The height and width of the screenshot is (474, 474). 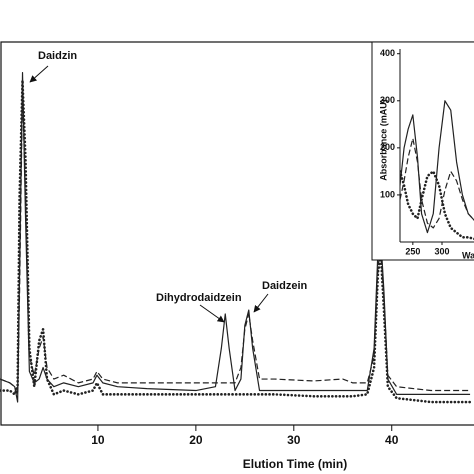 What do you see at coordinates (285, 286) in the screenshot?
I see `annotation: Daidzein` at bounding box center [285, 286].